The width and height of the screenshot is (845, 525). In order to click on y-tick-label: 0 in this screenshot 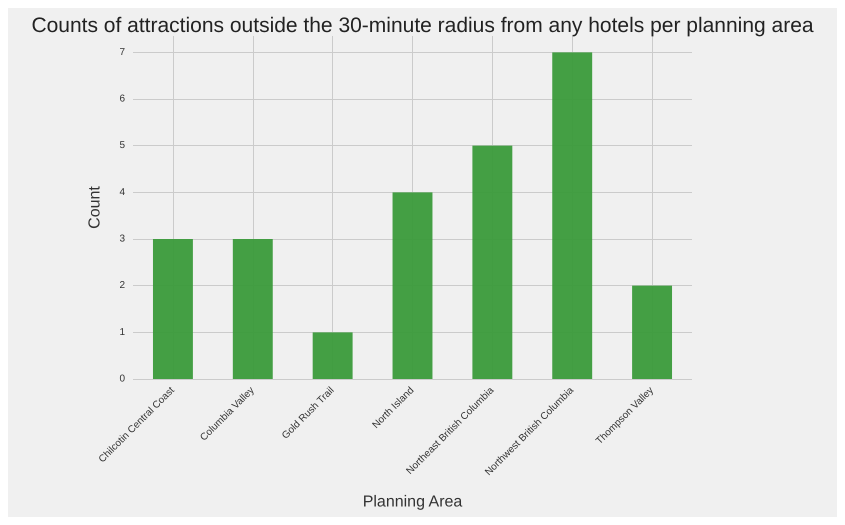, I will do `click(122, 379)`.